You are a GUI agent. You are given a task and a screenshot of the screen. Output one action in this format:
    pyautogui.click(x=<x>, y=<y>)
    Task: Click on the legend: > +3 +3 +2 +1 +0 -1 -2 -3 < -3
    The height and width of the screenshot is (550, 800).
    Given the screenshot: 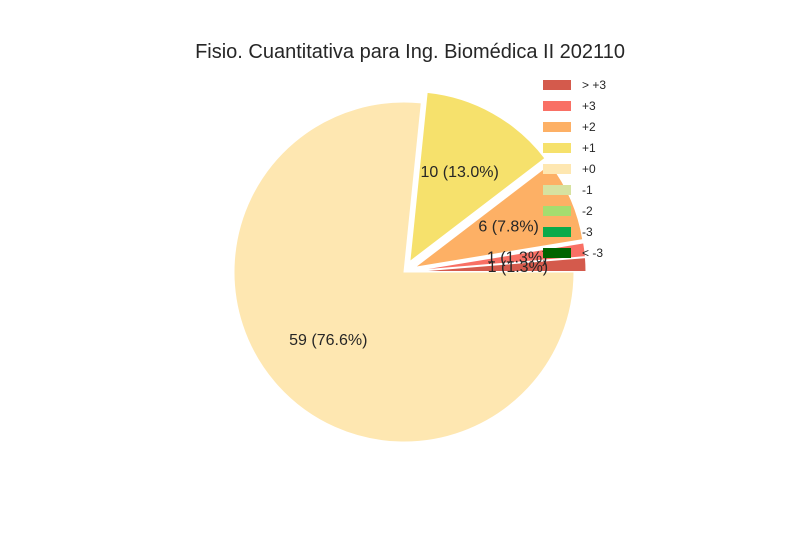 What is the action you would take?
    pyautogui.click(x=574, y=169)
    